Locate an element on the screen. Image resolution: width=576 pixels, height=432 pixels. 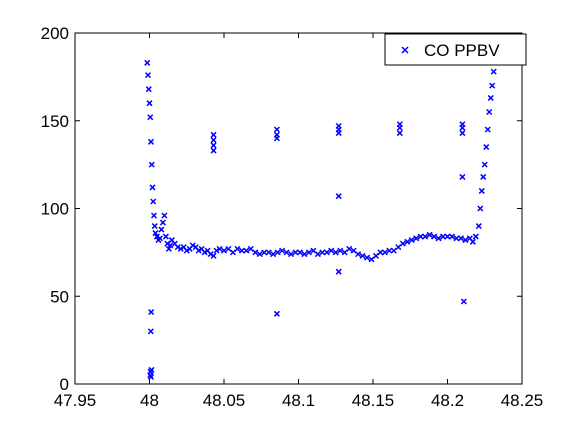
legend: CO PPBV is located at coordinates (455, 49).